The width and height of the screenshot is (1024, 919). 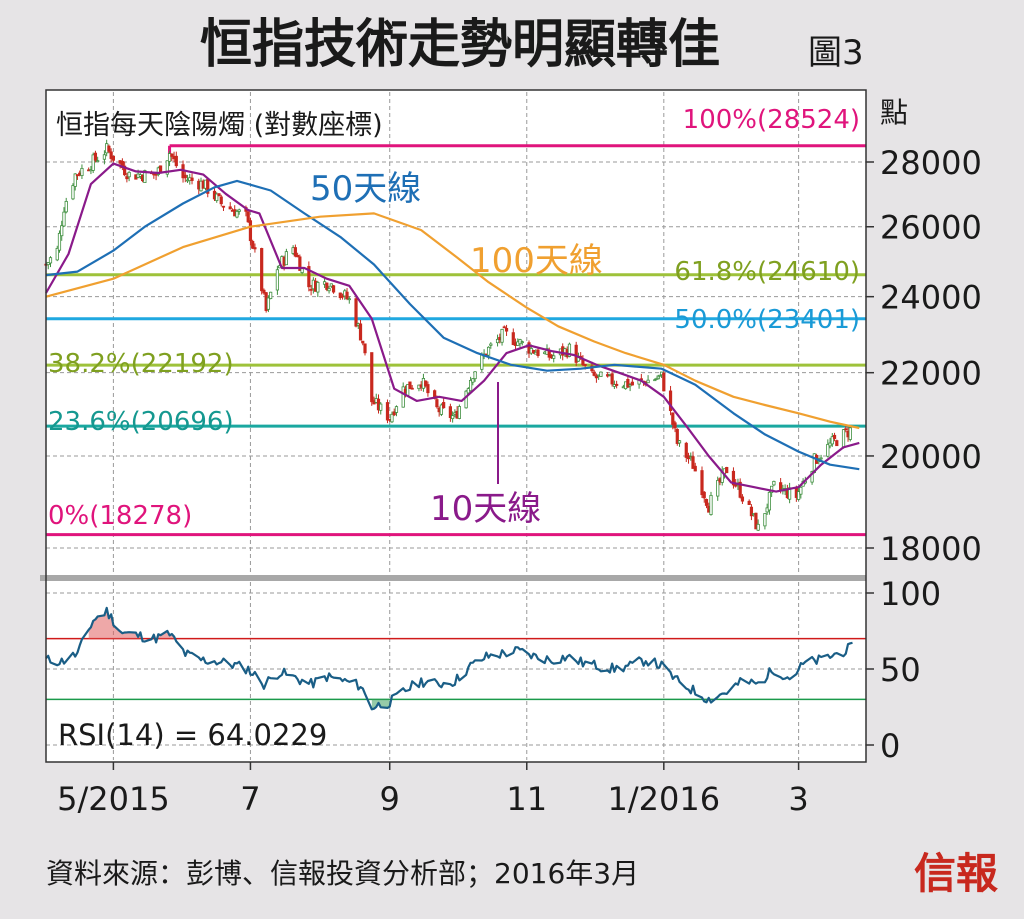 What do you see at coordinates (219, 125) in the screenshot?
I see `price-panel-title: 恒指每天陰陽燭 (對數座標)` at bounding box center [219, 125].